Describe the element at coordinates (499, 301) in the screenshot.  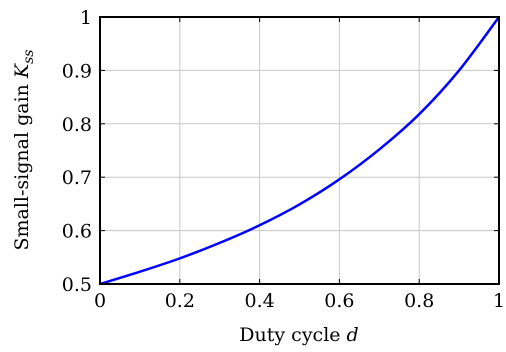
I see `x-tick-label: 1` at that location.